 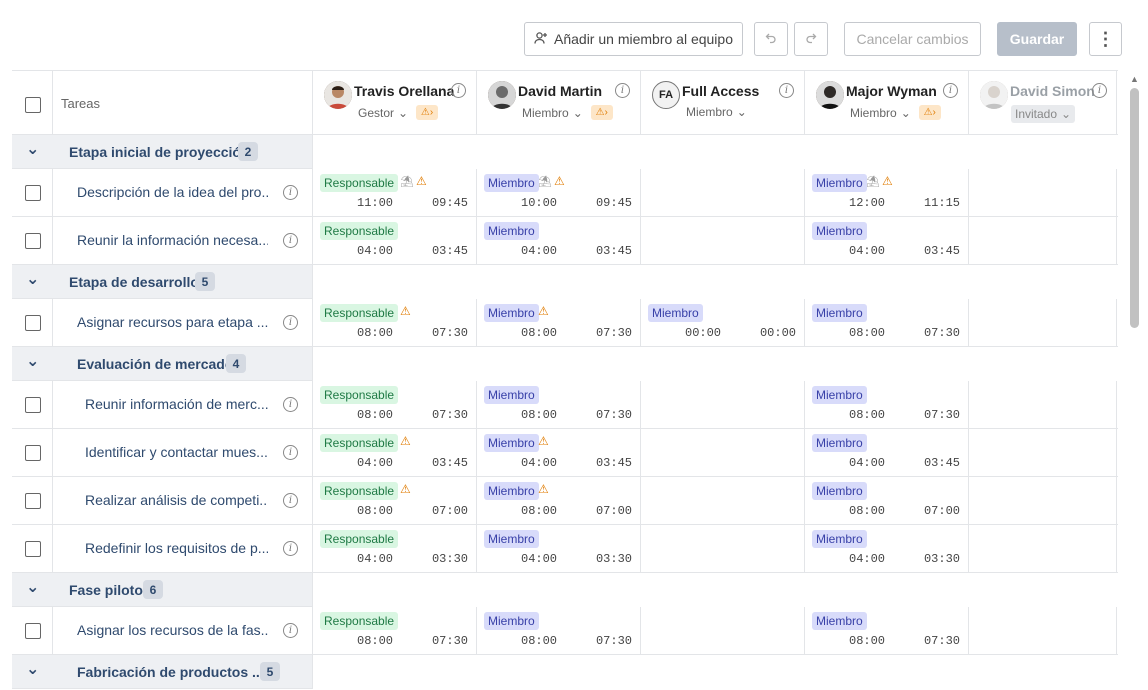 What do you see at coordinates (558, 501) in the screenshot?
I see `assignment-cell: Miembro ⚠ 08:00 07:00` at bounding box center [558, 501].